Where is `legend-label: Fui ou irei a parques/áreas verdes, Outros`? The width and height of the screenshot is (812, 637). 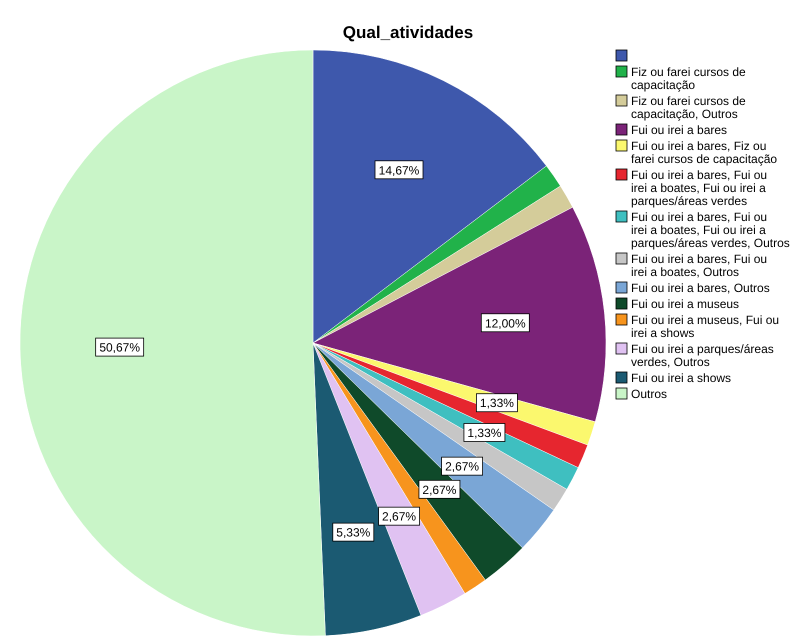 legend-label: Fui ou irei a parques/áreas verdes, Outros is located at coordinates (702, 355).